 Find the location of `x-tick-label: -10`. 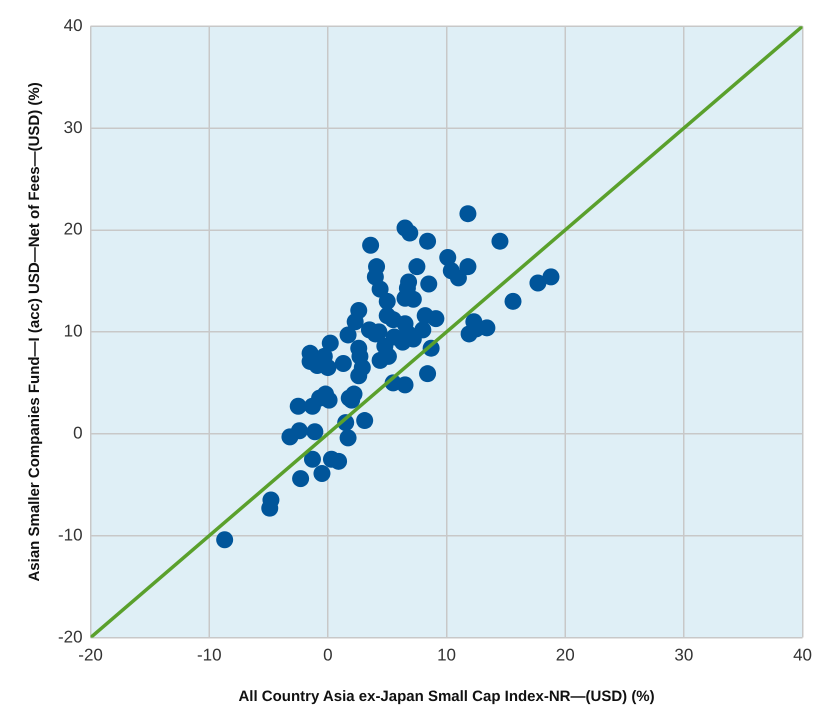

x-tick-label: -10 is located at coordinates (209, 654).